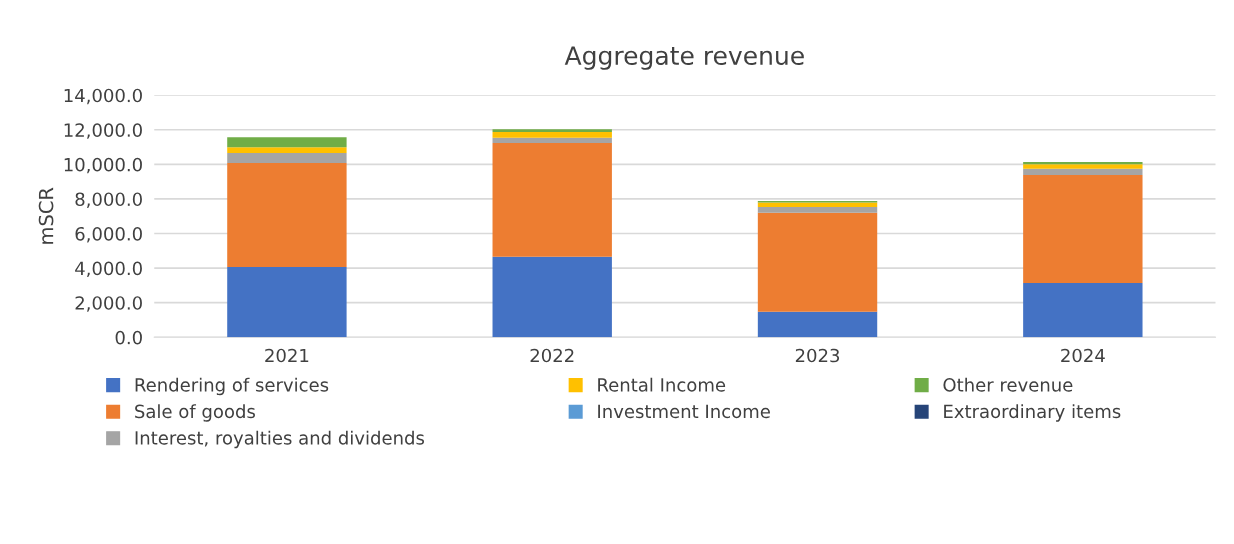 This screenshot has height=544, width=1234. What do you see at coordinates (817, 355) in the screenshot?
I see `x-tick-label: 2023` at bounding box center [817, 355].